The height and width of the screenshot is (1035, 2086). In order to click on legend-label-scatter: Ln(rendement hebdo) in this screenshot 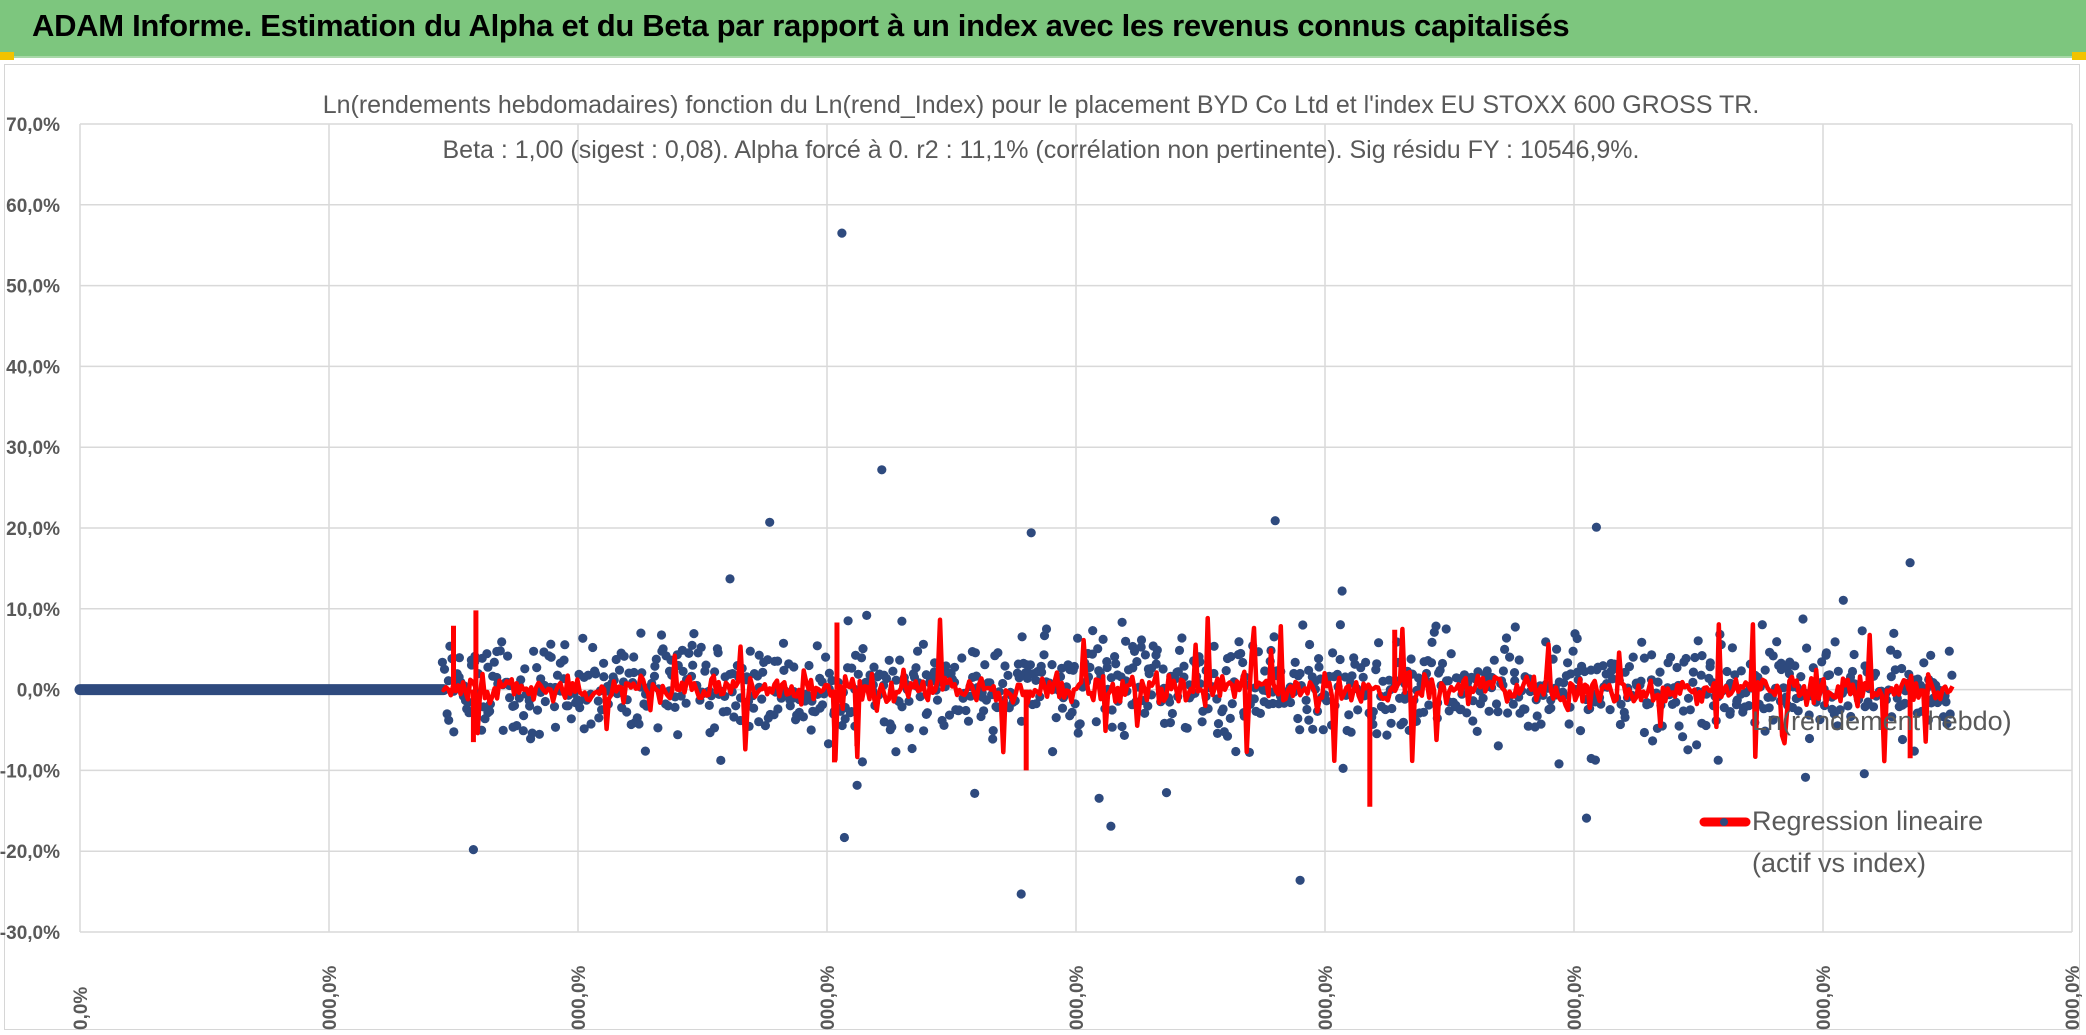, I will do `click(1882, 721)`.